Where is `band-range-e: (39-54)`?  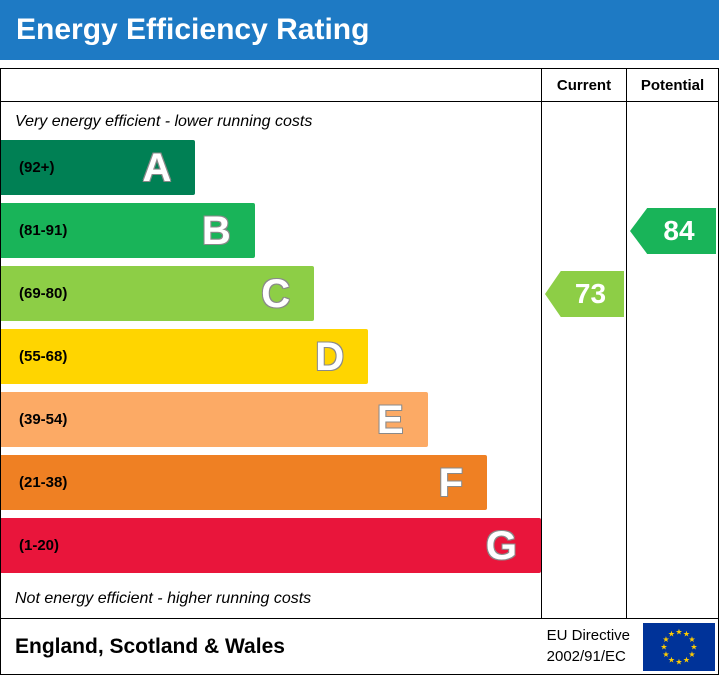 band-range-e: (39-54) is located at coordinates (43, 419).